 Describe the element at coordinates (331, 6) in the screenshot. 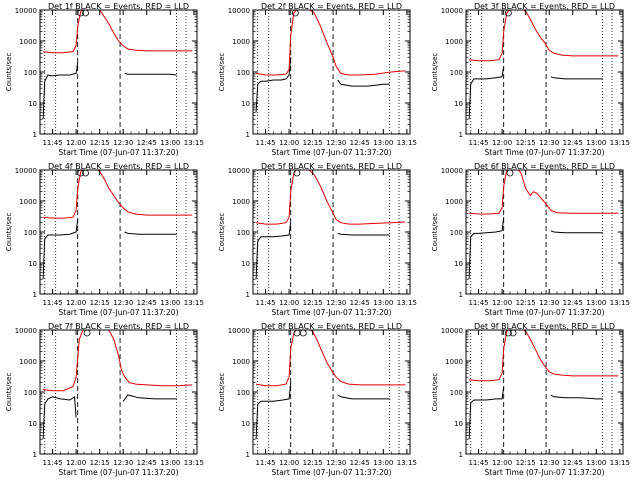

I see `panel-title: Det 2f BLACK = Events, RED = LLD` at that location.